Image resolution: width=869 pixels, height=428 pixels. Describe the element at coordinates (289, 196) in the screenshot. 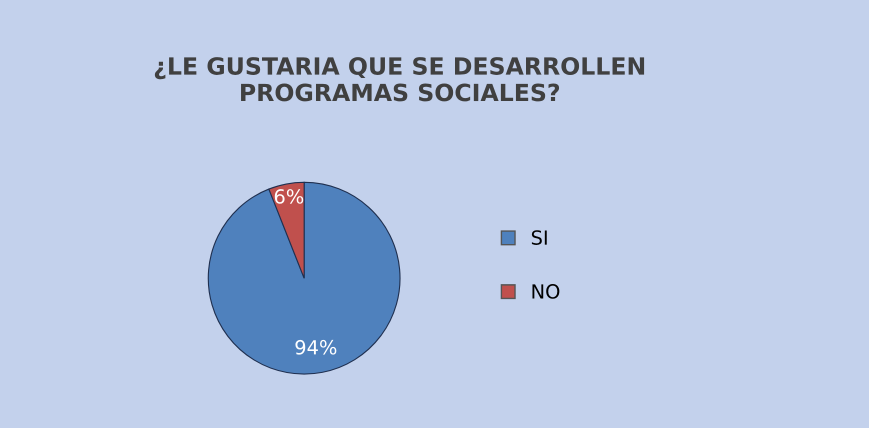

I see `data-label: 6%` at that location.